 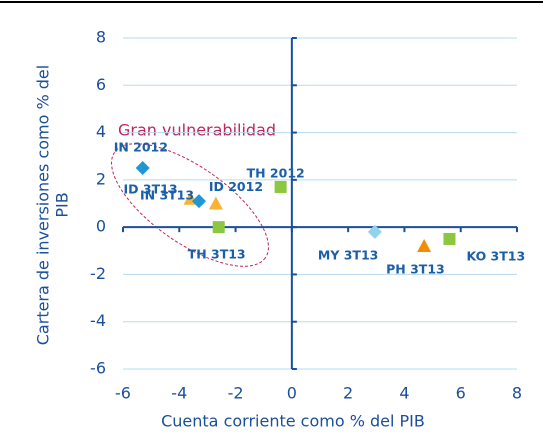 I want to click on x-tick-label: -6, so click(x=123, y=393).